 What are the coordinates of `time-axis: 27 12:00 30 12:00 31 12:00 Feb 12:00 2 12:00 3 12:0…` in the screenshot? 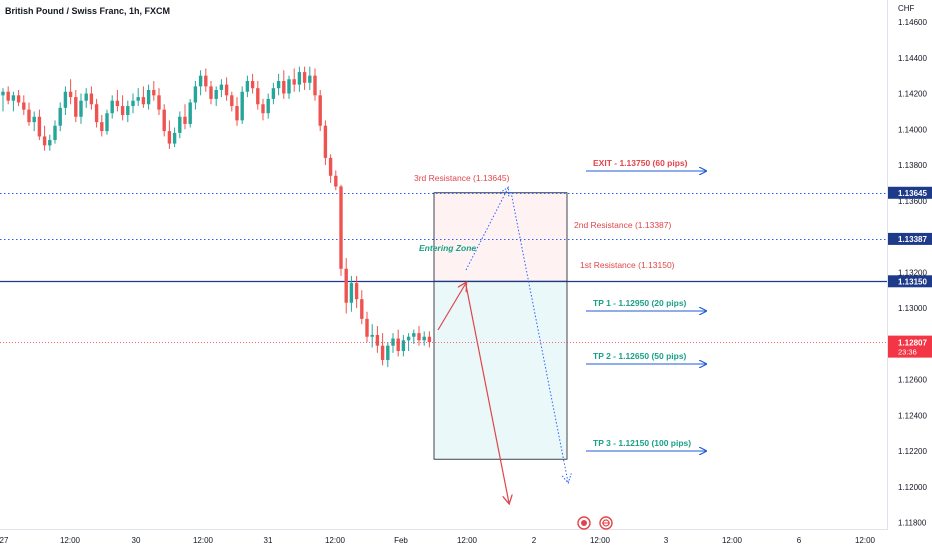 It's located at (438, 540).